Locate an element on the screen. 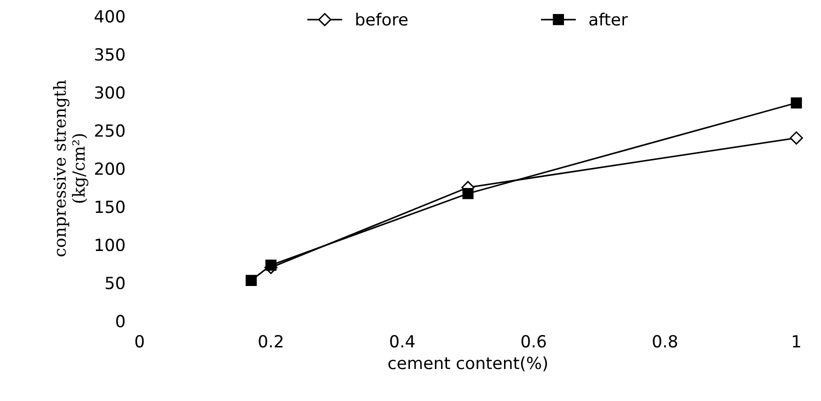 The width and height of the screenshot is (821, 401). y-tick-label: 0 is located at coordinates (120, 321).